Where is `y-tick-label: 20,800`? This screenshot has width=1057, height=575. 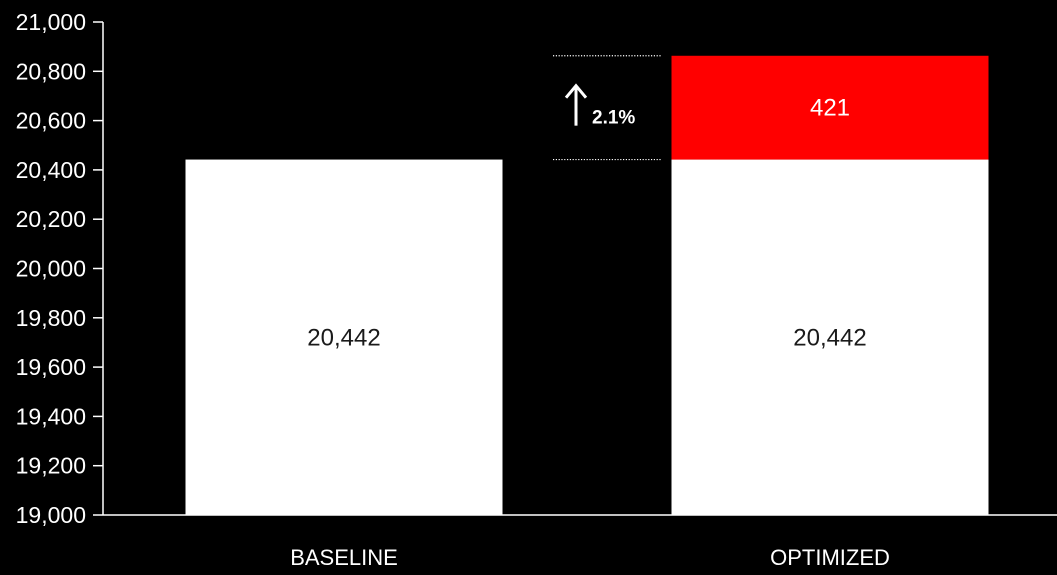 y-tick-label: 20,800 is located at coordinates (51, 71).